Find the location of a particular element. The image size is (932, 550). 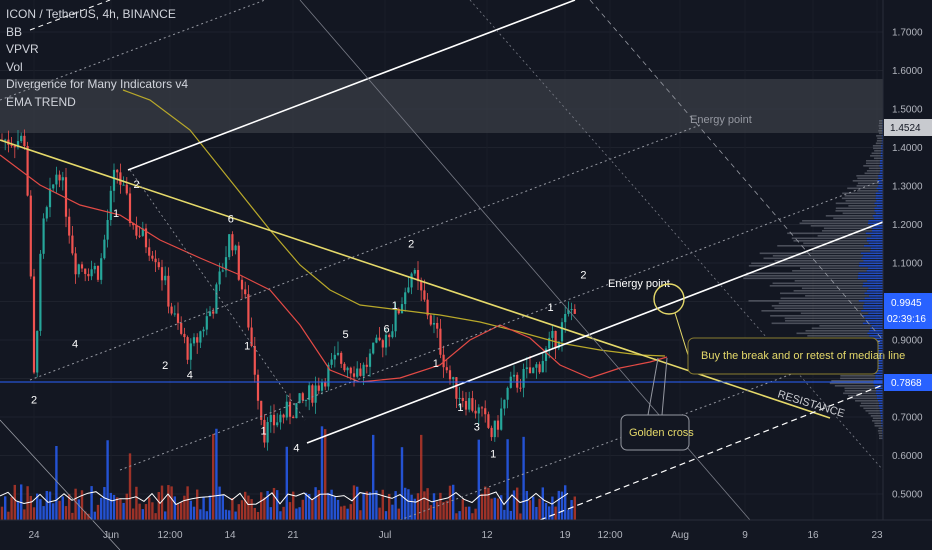

y-tick-label: 1.4000 is located at coordinates (907, 148).